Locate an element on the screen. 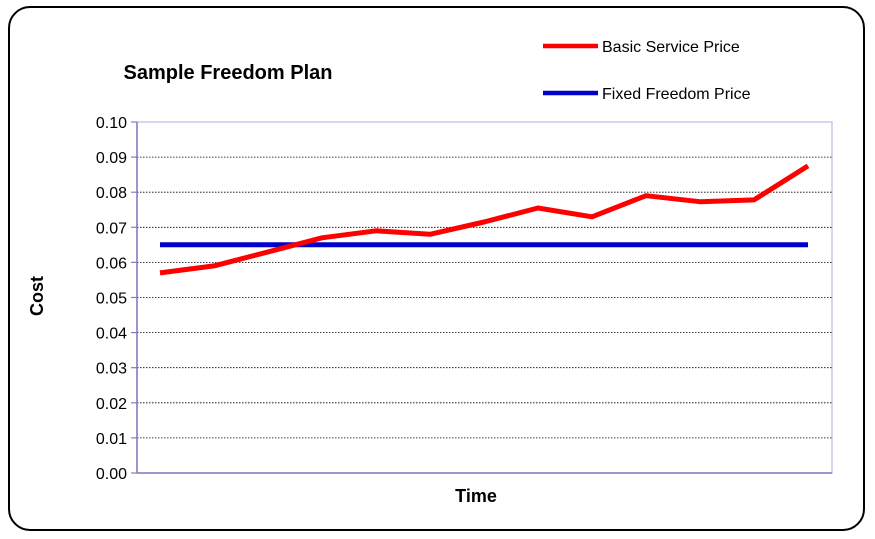 The width and height of the screenshot is (875, 539). y-tick-label: 0.07 is located at coordinates (111, 228).